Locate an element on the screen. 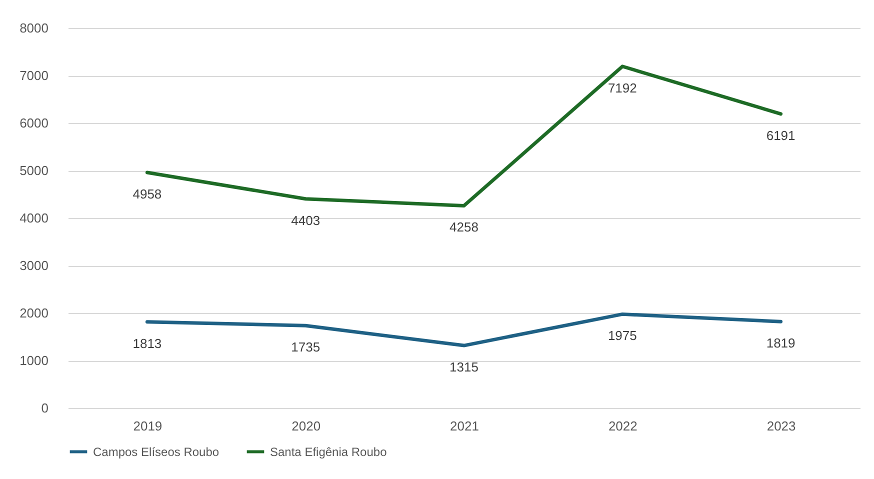 The width and height of the screenshot is (874, 479). data-label: 1735 is located at coordinates (305, 347).